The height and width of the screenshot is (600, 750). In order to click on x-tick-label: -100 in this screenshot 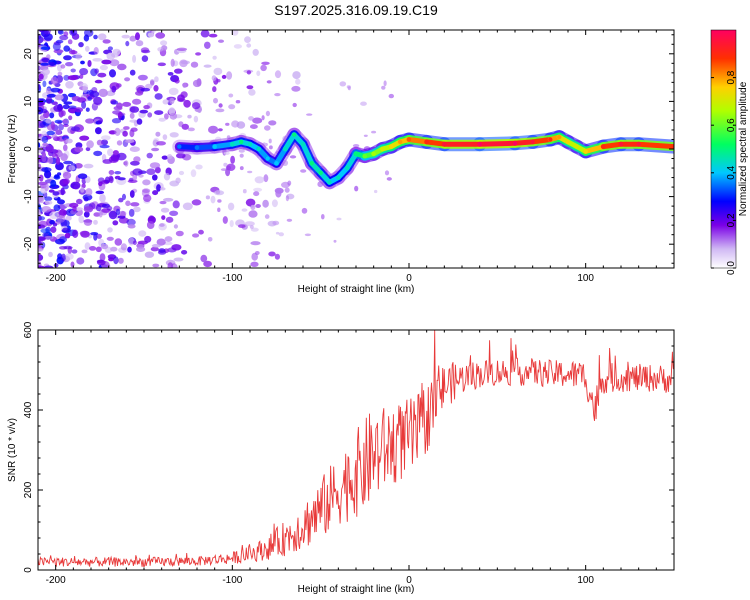, I will do `click(232, 278)`.